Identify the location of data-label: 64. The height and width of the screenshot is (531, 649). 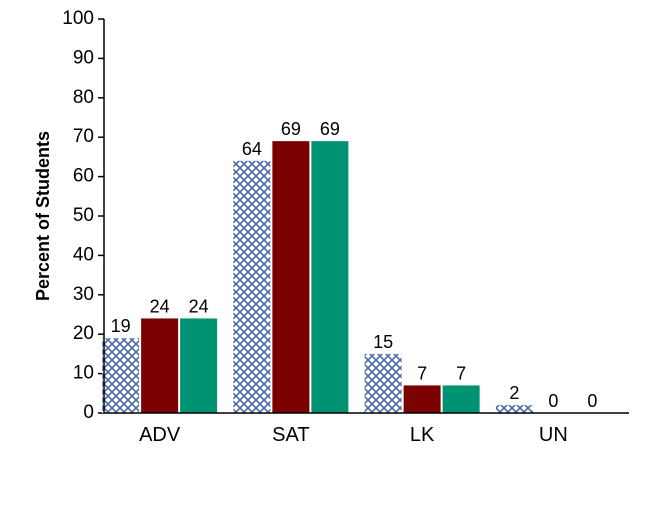
(252, 149).